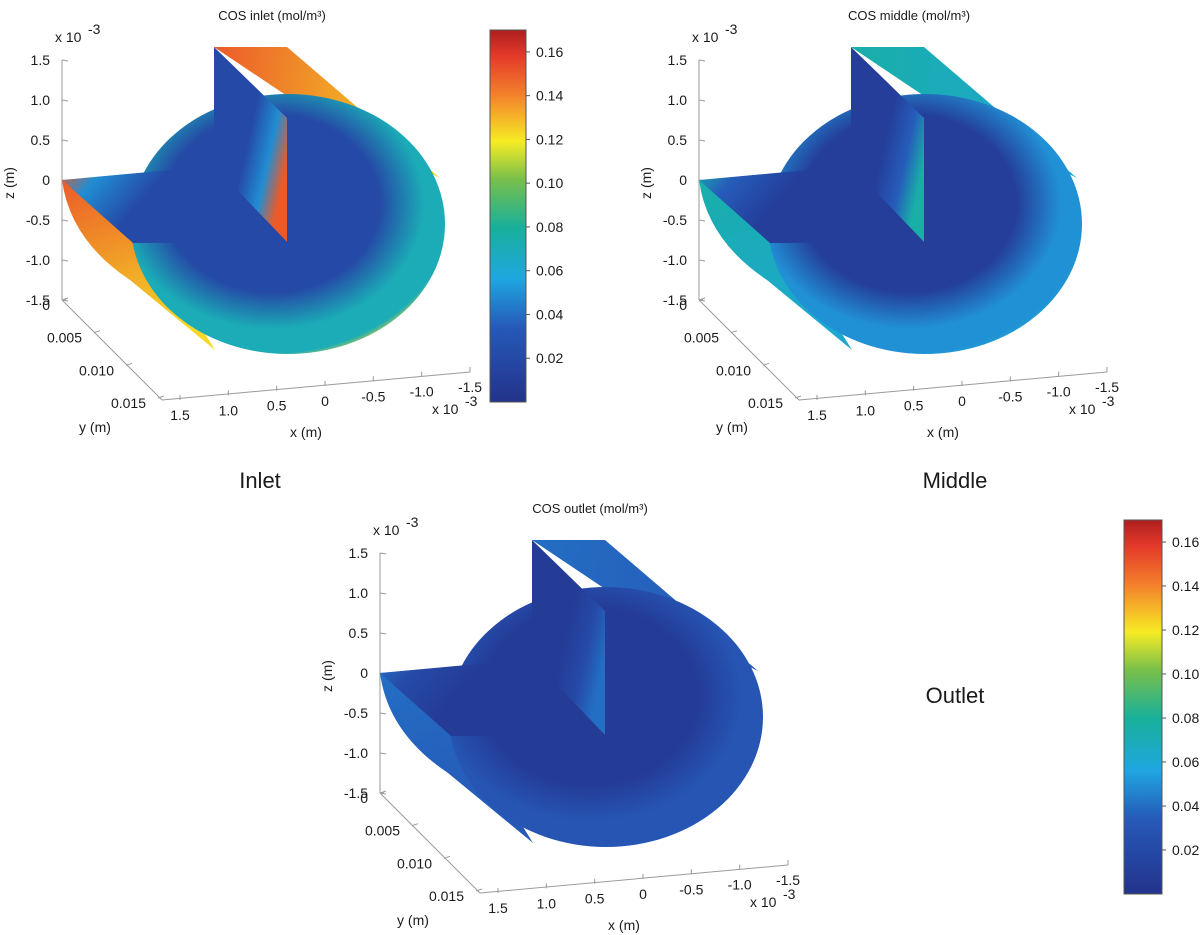 Image resolution: width=1200 pixels, height=935 pixels. What do you see at coordinates (624, 925) in the screenshot?
I see `x-axis-label: x (m)` at bounding box center [624, 925].